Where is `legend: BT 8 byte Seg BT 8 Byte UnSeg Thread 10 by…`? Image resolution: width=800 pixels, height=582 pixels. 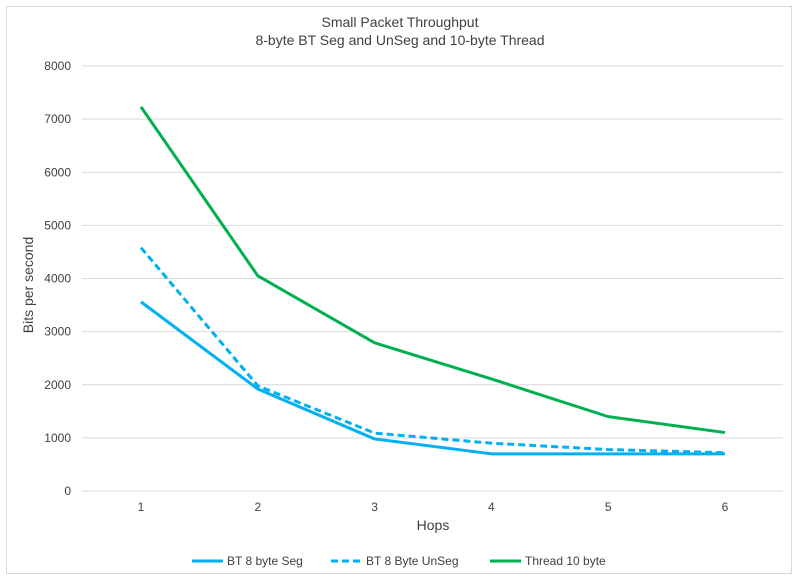 legend: BT 8 byte Seg BT 8 Byte UnSeg Thread 10 by… is located at coordinates (399, 561).